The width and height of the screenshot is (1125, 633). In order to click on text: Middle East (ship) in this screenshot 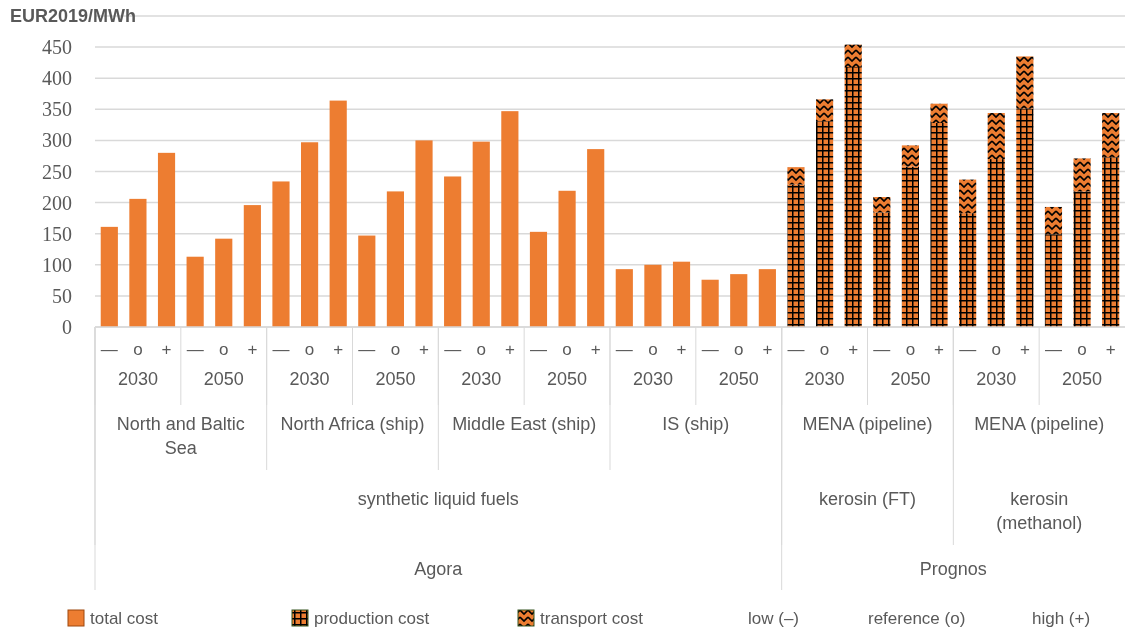, I will do `click(524, 424)`.